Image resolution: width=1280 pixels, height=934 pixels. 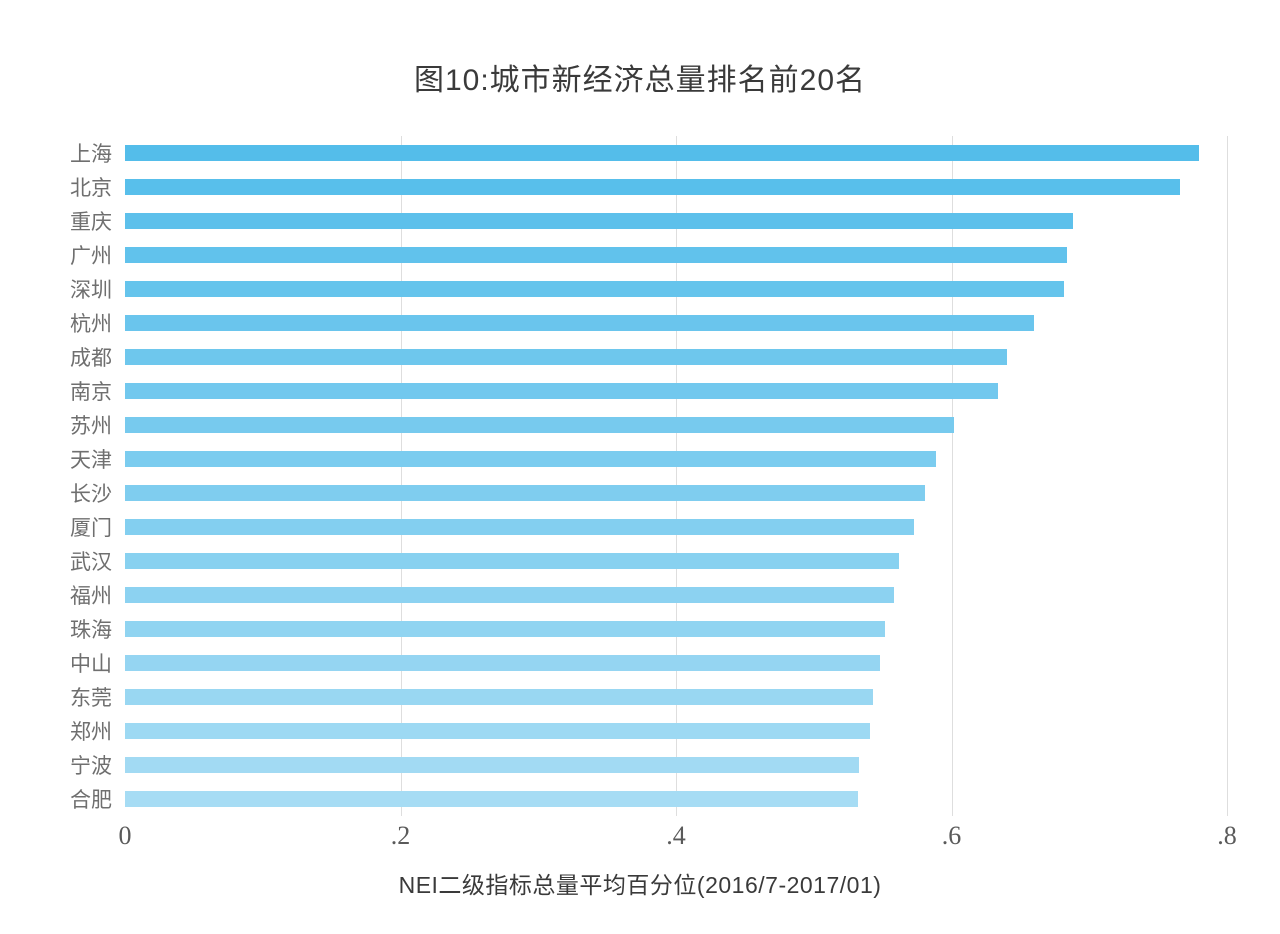 I want to click on bar-row: 北京, so click(x=613, y=187).